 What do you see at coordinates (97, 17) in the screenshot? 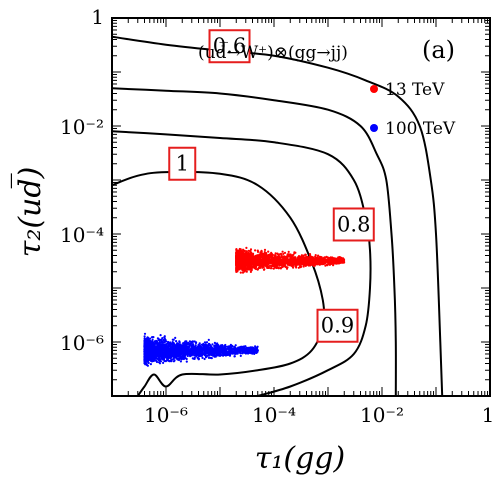
I see `y-tick-label: 1` at bounding box center [97, 17].